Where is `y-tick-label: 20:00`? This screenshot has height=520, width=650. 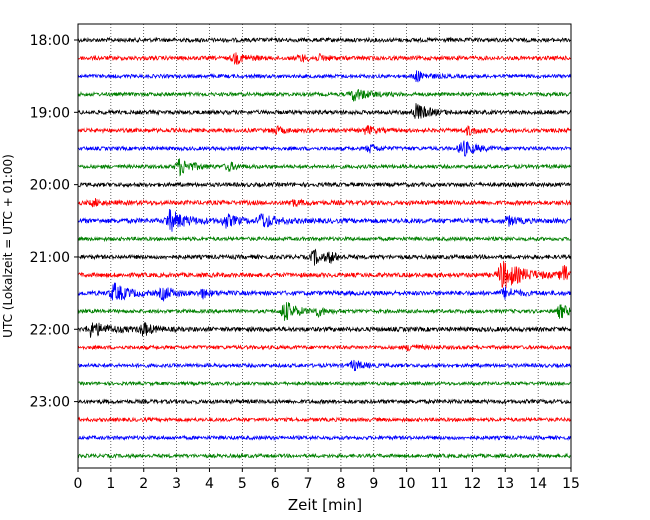 y-tick-label: 20:00 is located at coordinates (50, 186).